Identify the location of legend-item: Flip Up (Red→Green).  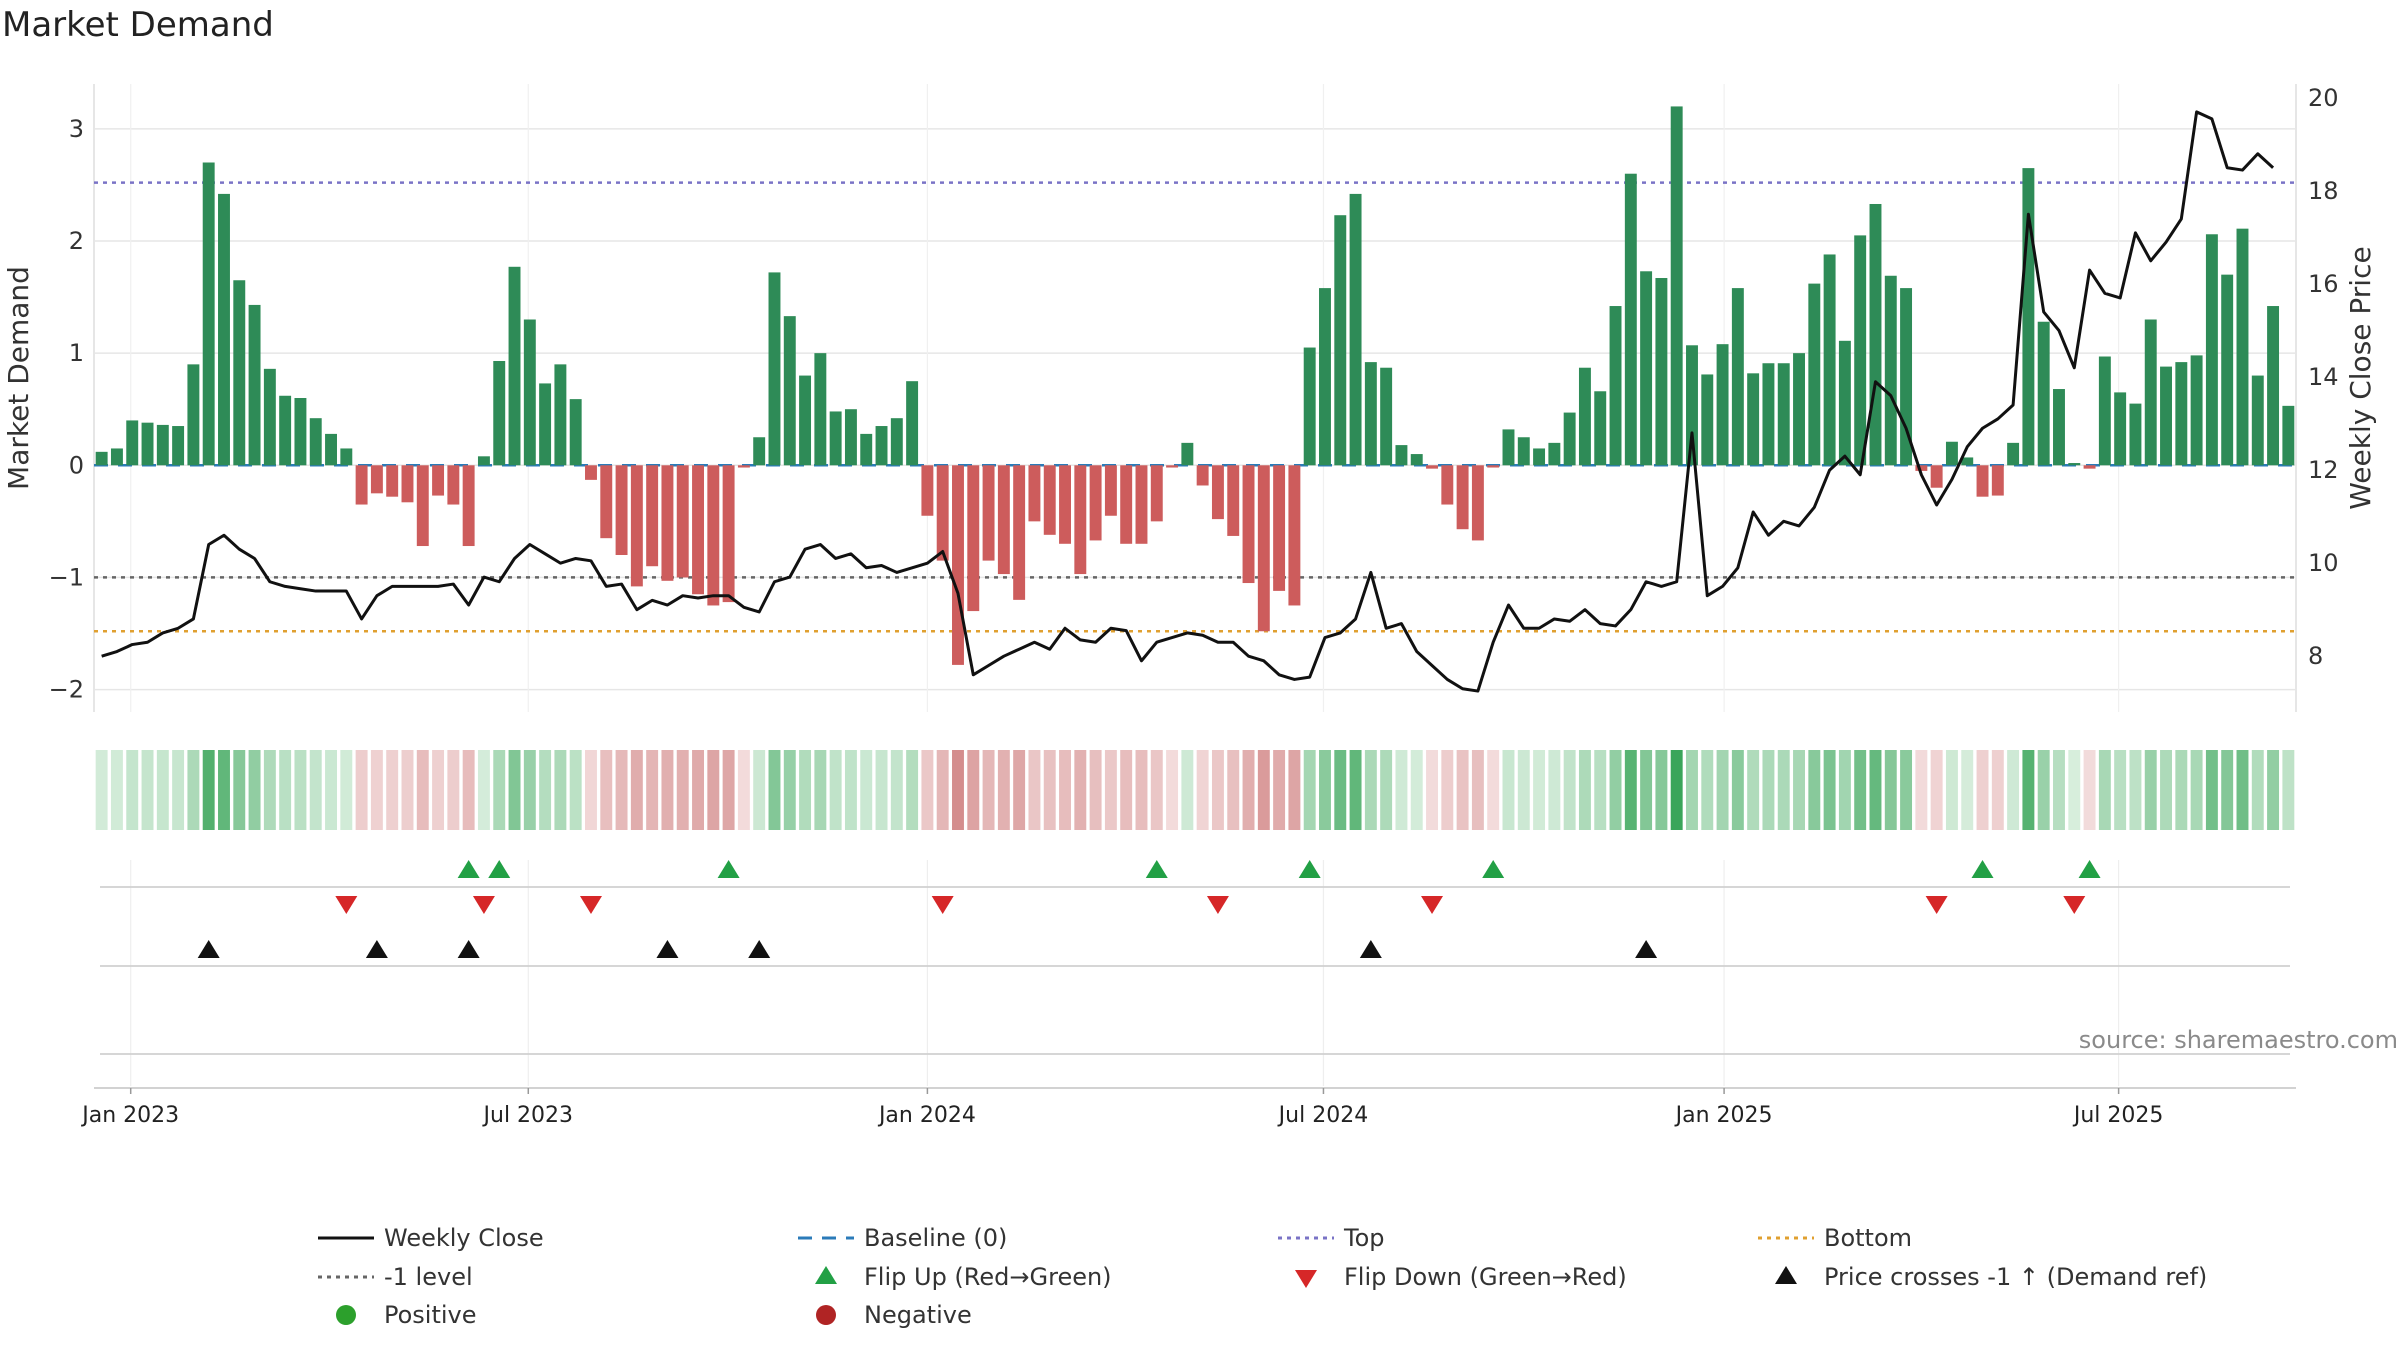
(963, 1277).